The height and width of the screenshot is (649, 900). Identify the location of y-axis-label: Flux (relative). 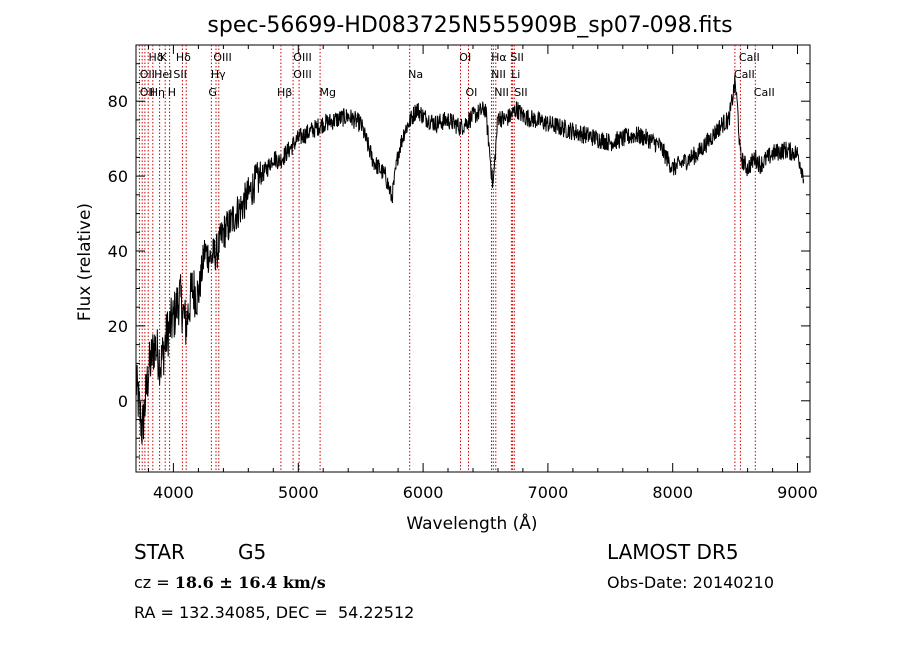
(85, 262).